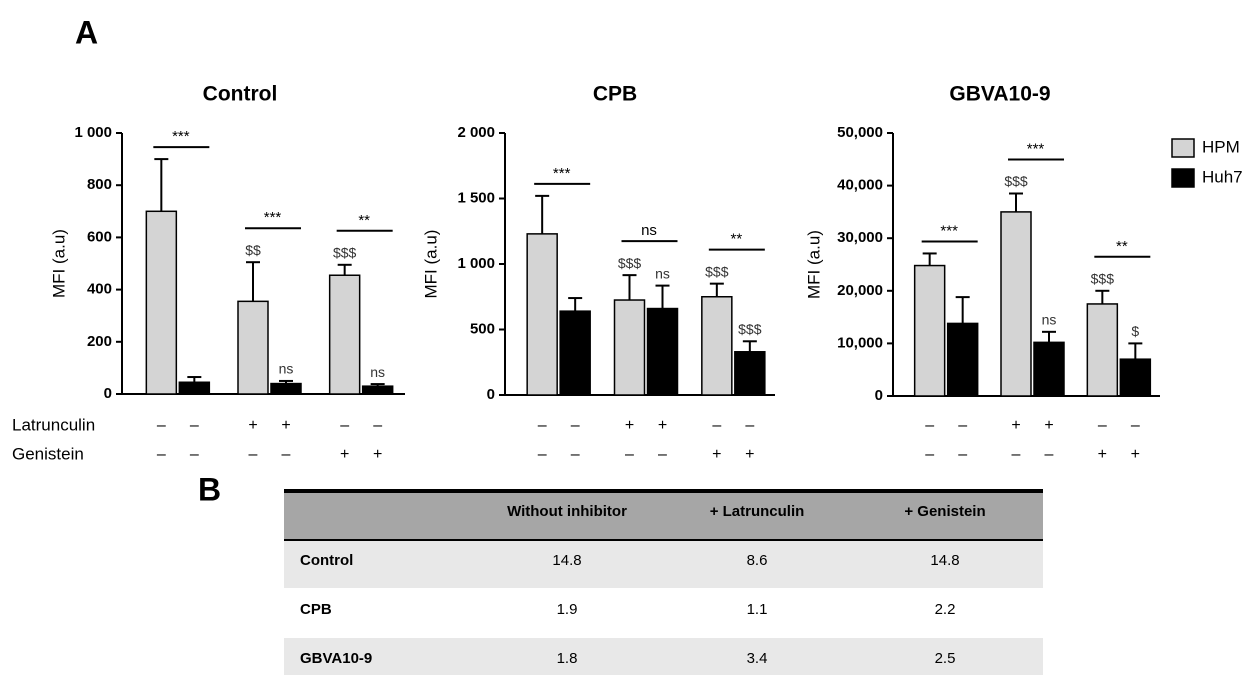  Describe the element at coordinates (945, 609) in the screenshot. I see `cell: 2.2` at that location.